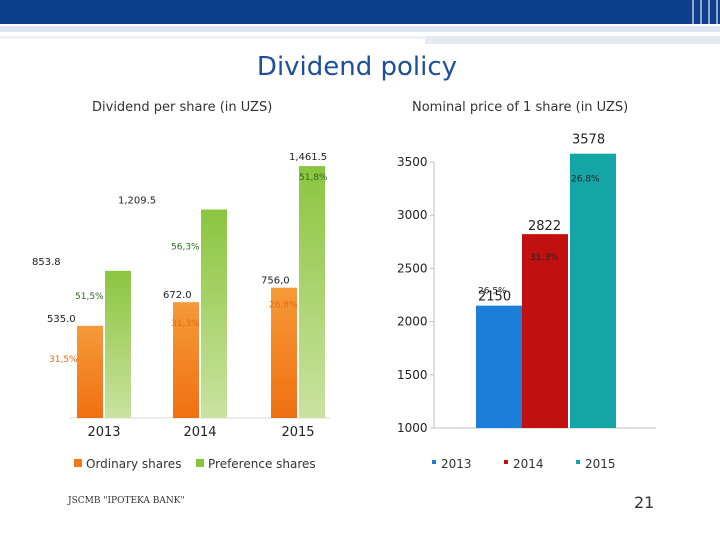 The height and width of the screenshot is (540, 720). I want to click on value-label-preference-2013: 853.8, so click(46, 262).